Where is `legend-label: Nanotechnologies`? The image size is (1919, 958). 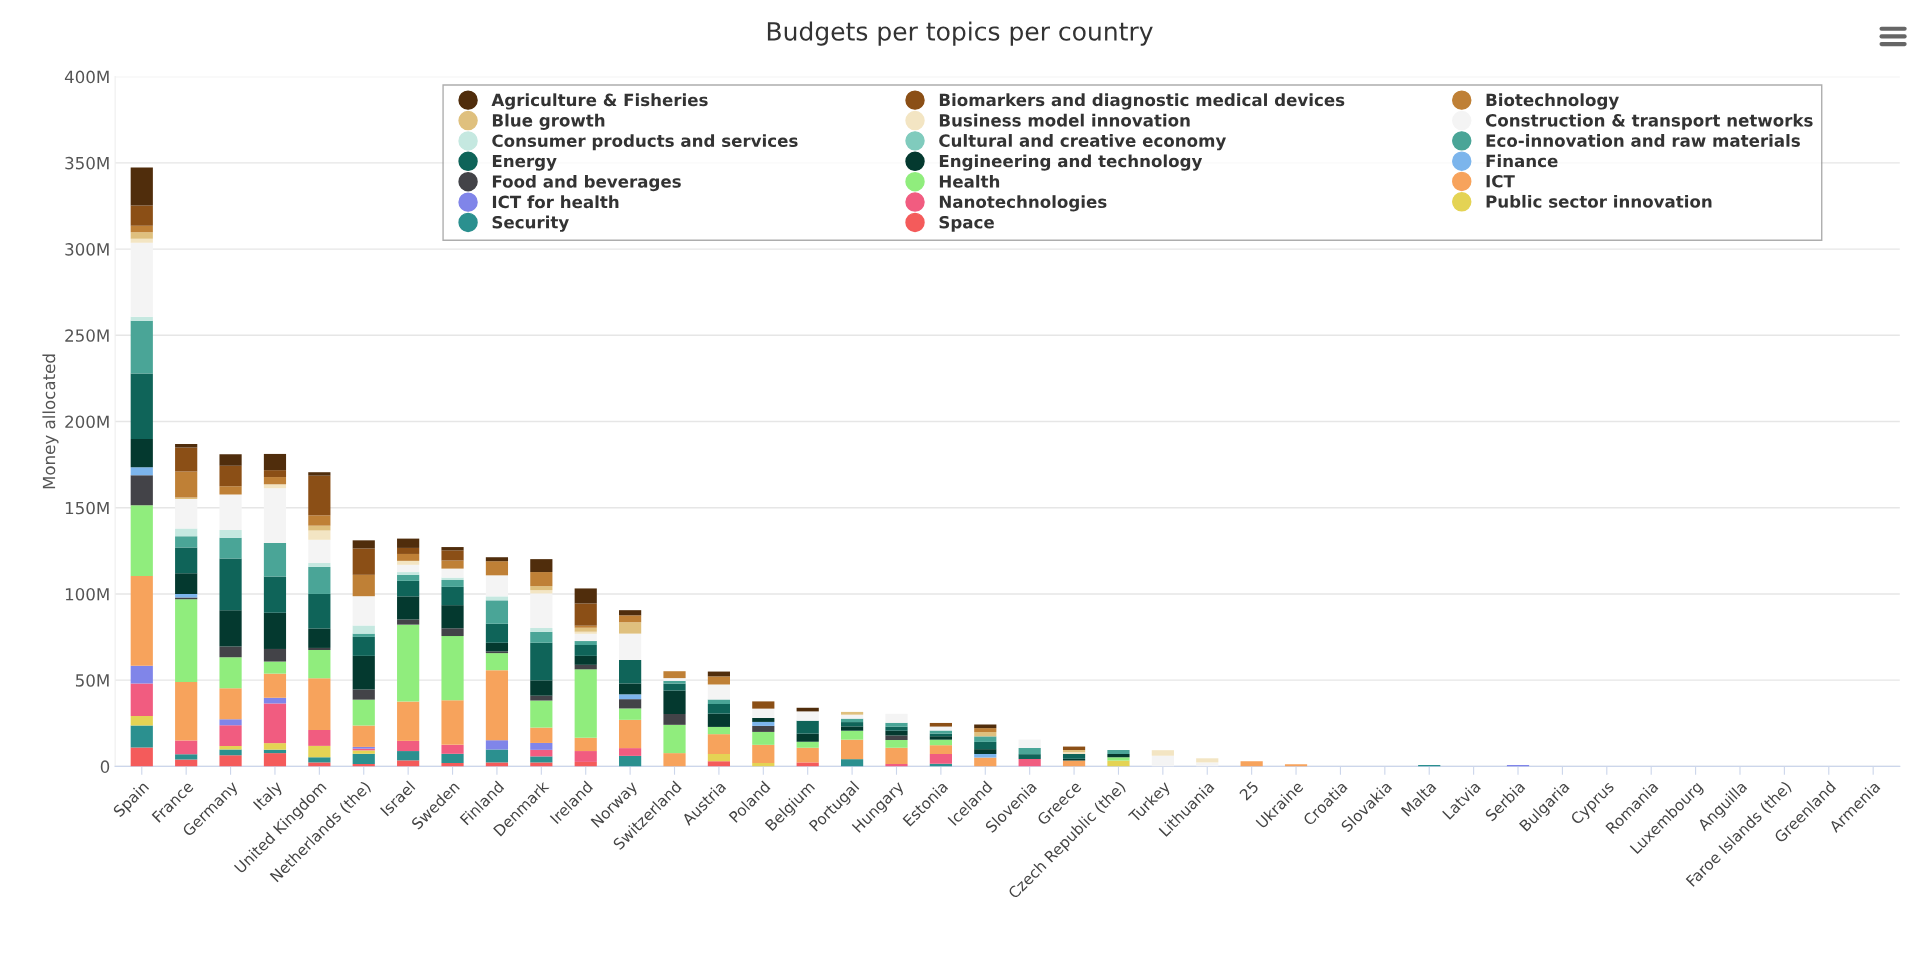 legend-label: Nanotechnologies is located at coordinates (1023, 203).